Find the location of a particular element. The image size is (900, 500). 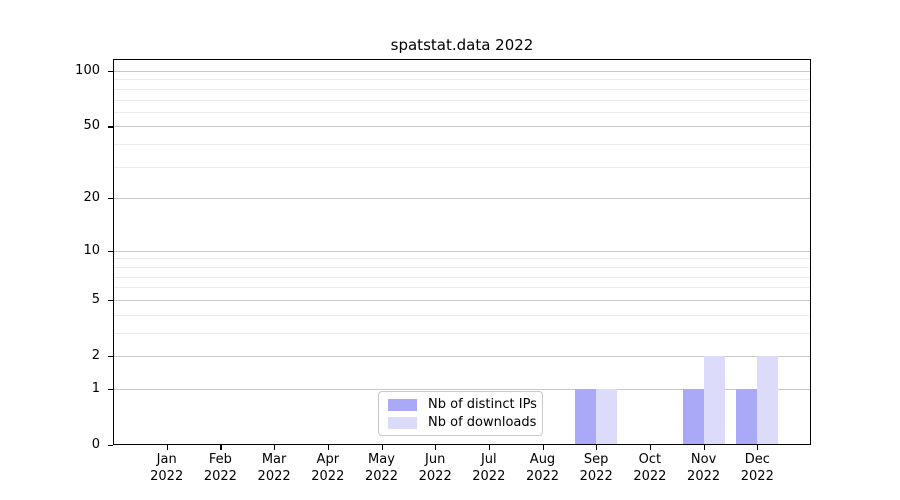

legend-swatch-downloads is located at coordinates (402, 422).